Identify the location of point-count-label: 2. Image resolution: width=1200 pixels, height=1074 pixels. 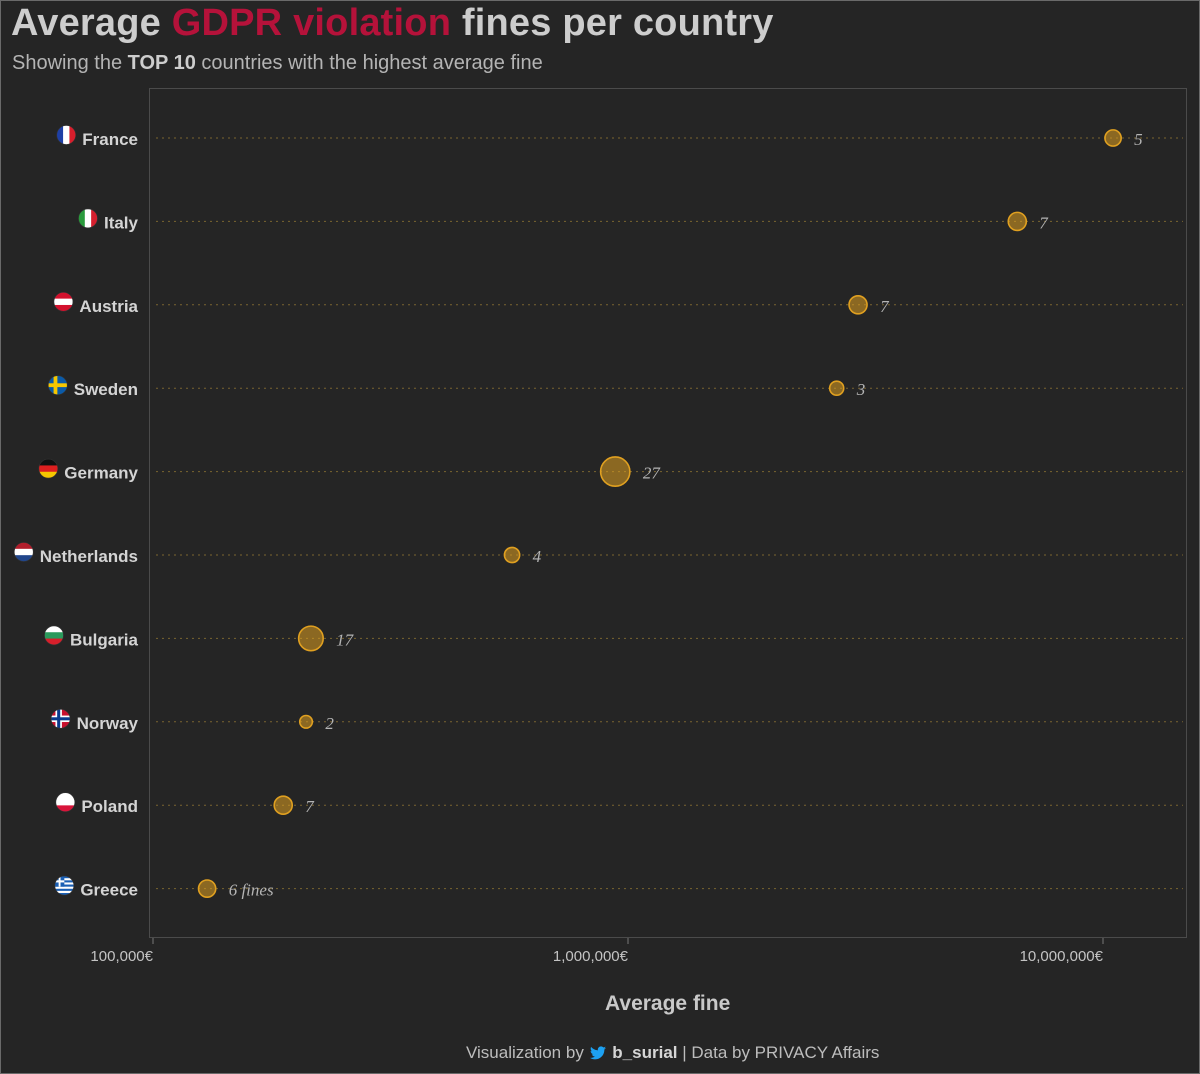
(329, 723).